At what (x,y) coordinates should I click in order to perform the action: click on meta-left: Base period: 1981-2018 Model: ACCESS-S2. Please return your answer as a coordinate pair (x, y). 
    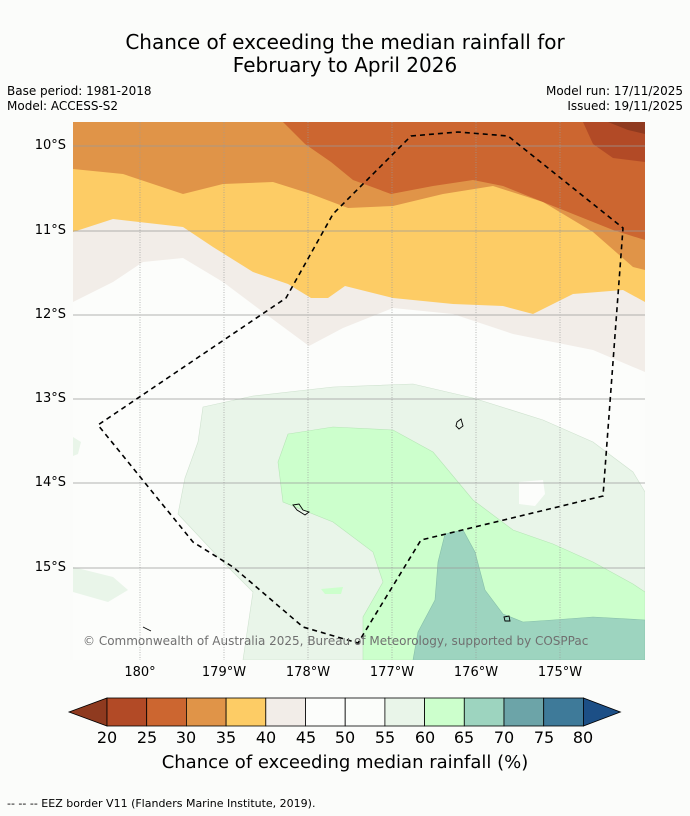
    Looking at the image, I should click on (79, 99).